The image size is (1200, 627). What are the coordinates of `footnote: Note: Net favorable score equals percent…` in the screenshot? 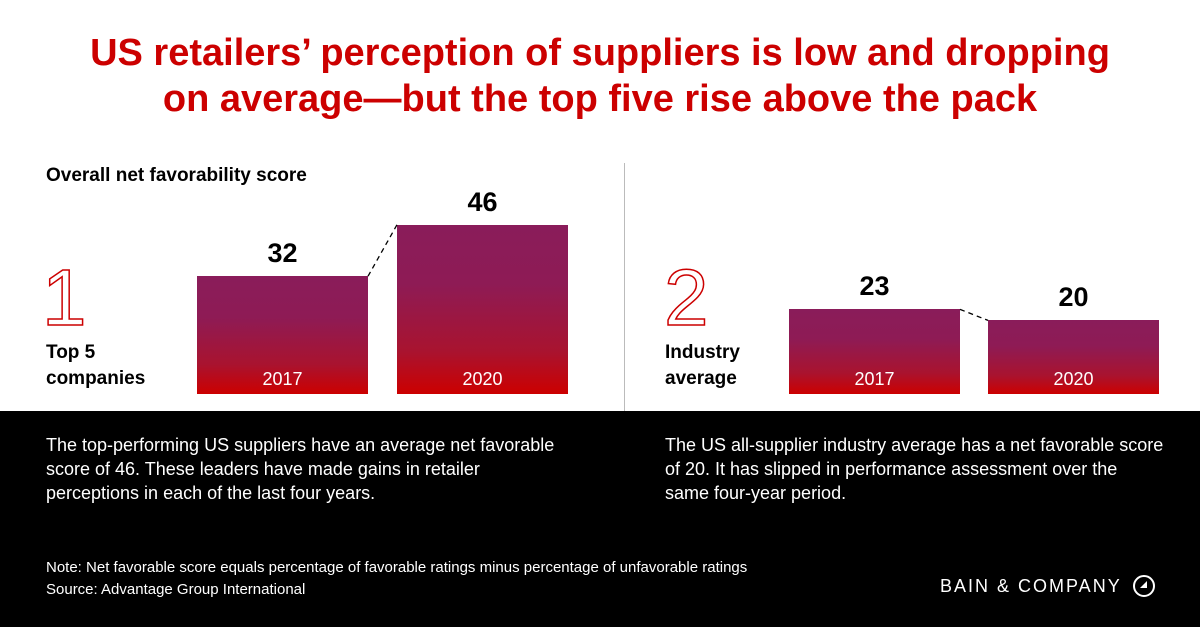 It's located at (396, 579).